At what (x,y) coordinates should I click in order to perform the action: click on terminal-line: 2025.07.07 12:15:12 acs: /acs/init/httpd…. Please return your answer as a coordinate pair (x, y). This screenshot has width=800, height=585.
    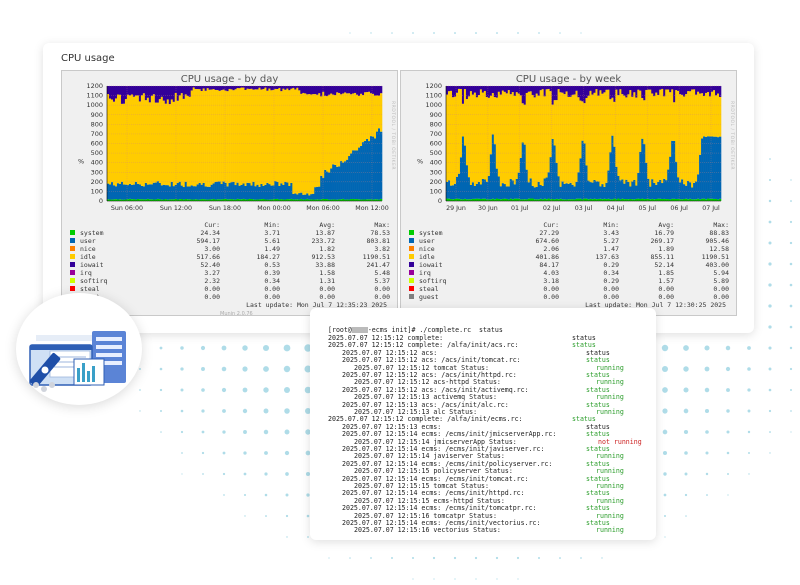
    Looking at the image, I should click on (429, 375).